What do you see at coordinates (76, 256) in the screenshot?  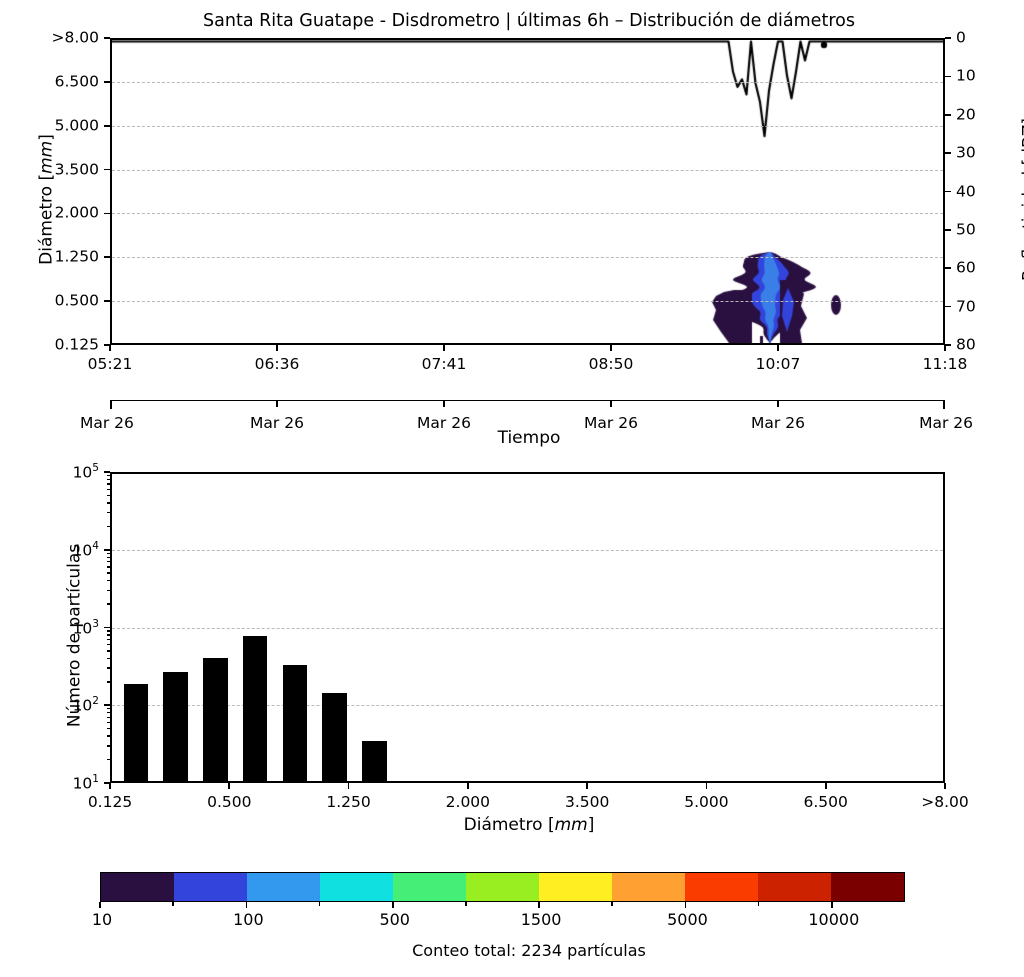 I see `top-ytick-label: 1.250` at bounding box center [76, 256].